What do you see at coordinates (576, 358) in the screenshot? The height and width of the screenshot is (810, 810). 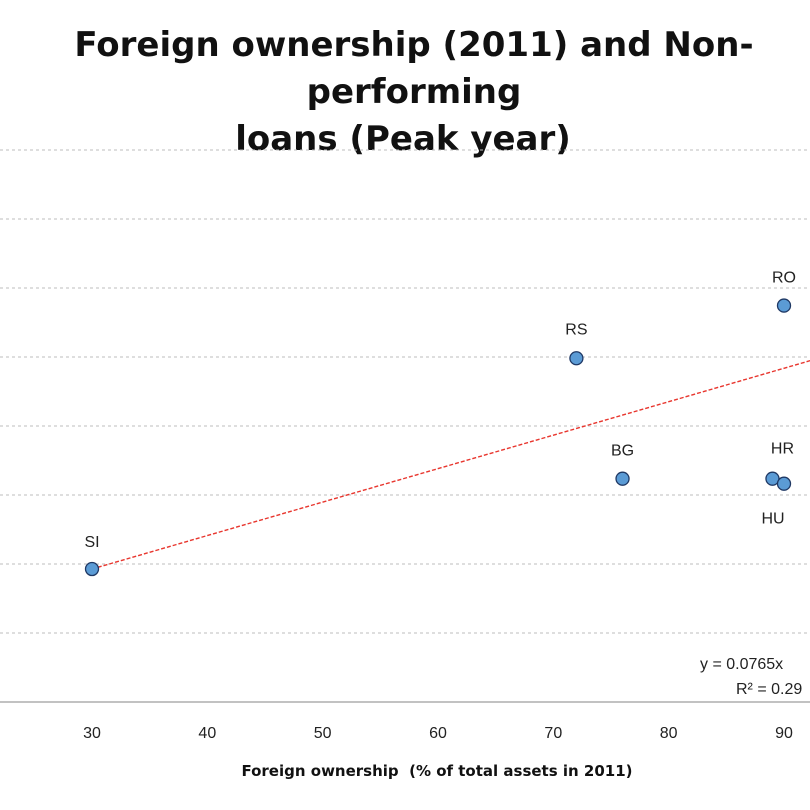 I see `data-point-rs` at bounding box center [576, 358].